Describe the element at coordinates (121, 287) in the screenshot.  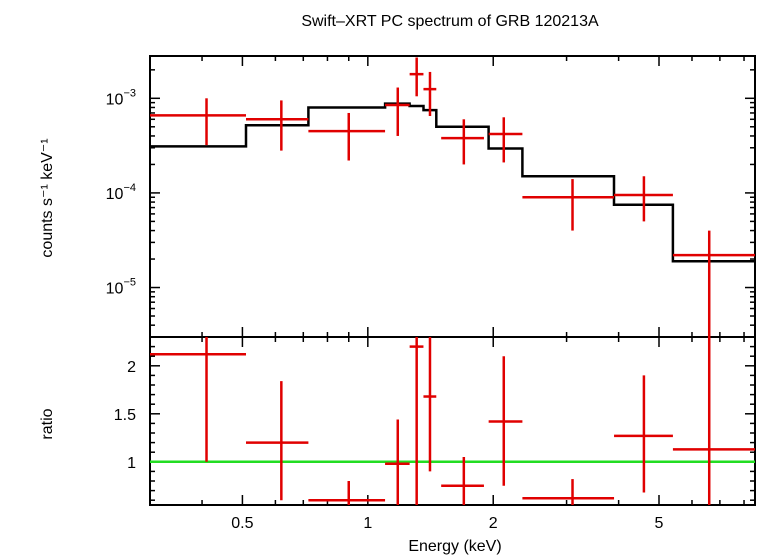
I see `y-tick-label-spectrum: 10⁻⁵` at that location.